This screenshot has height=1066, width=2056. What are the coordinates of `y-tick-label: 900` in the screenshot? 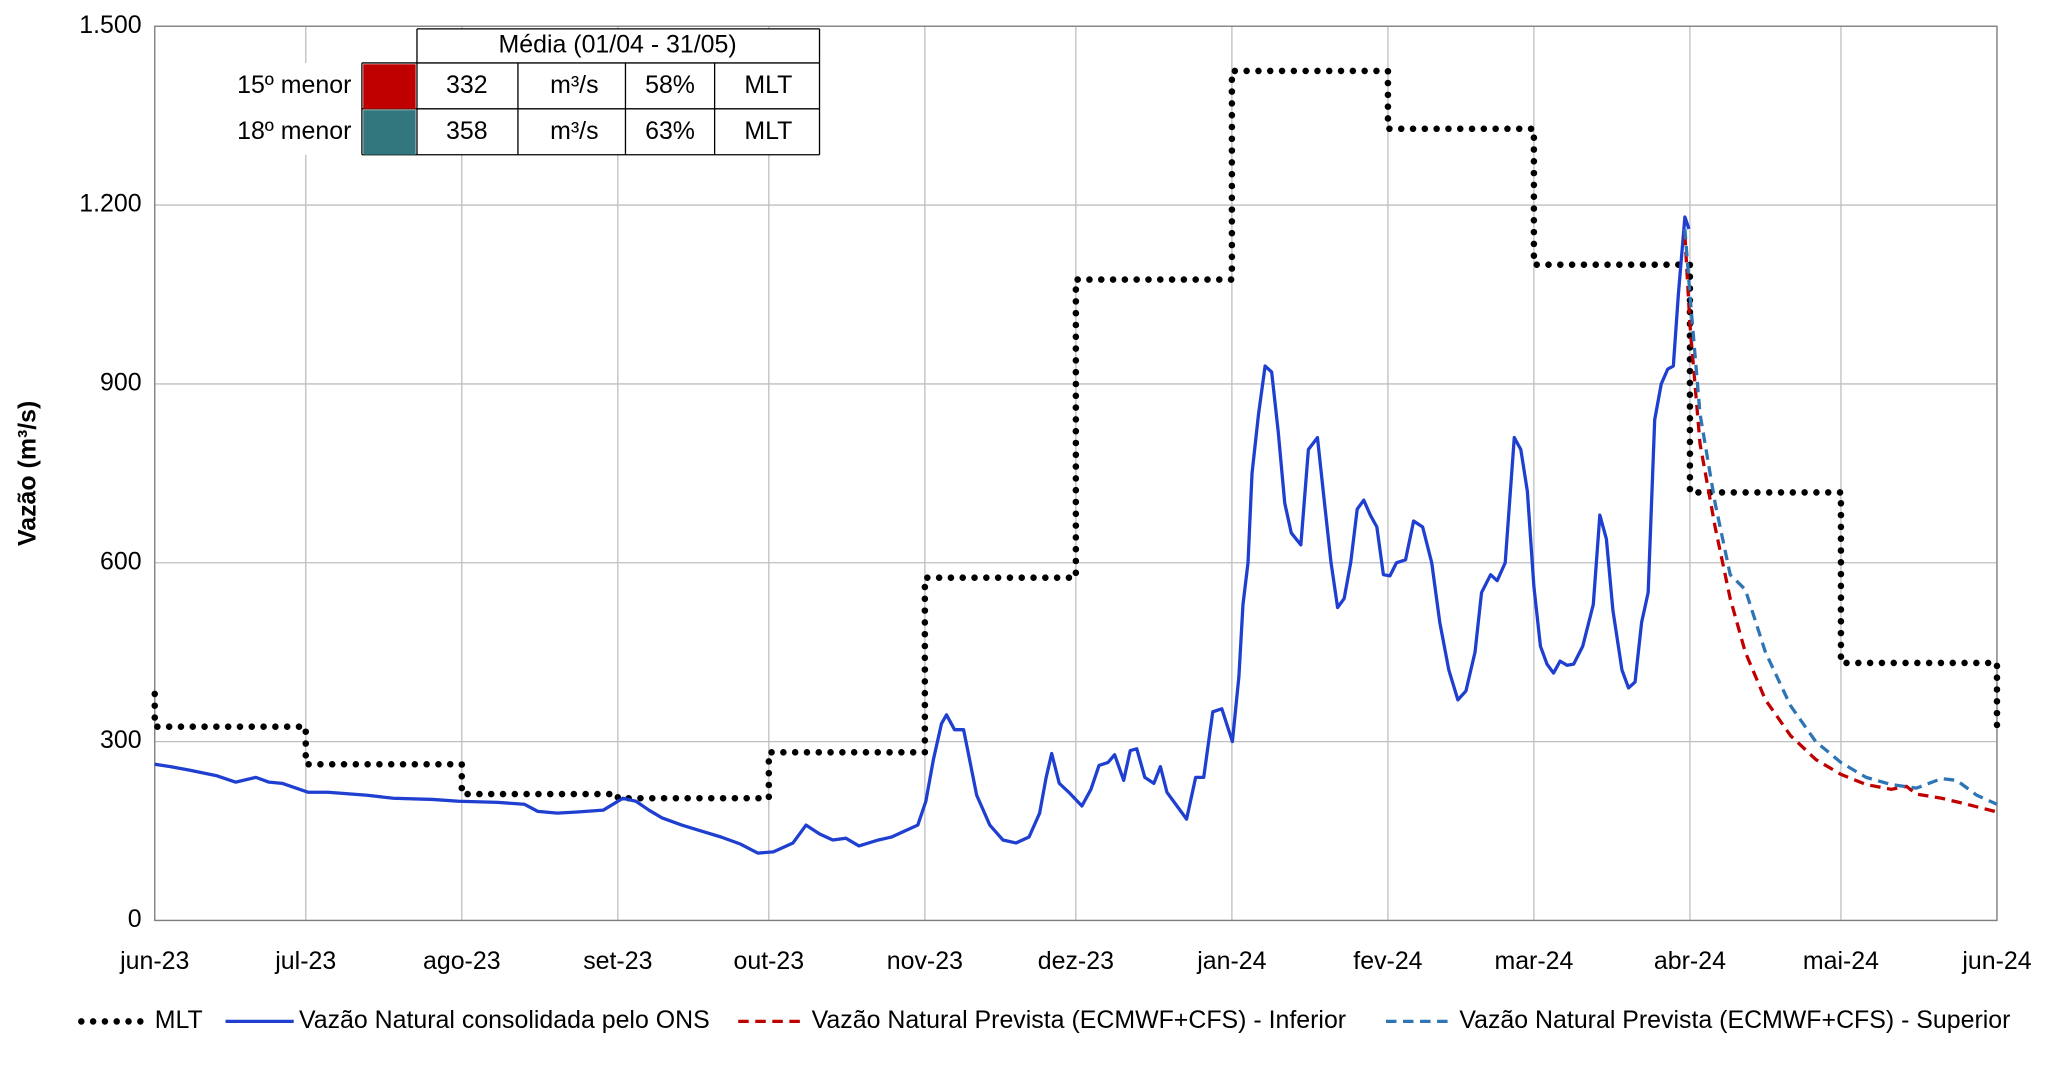 It's located at (121, 382).